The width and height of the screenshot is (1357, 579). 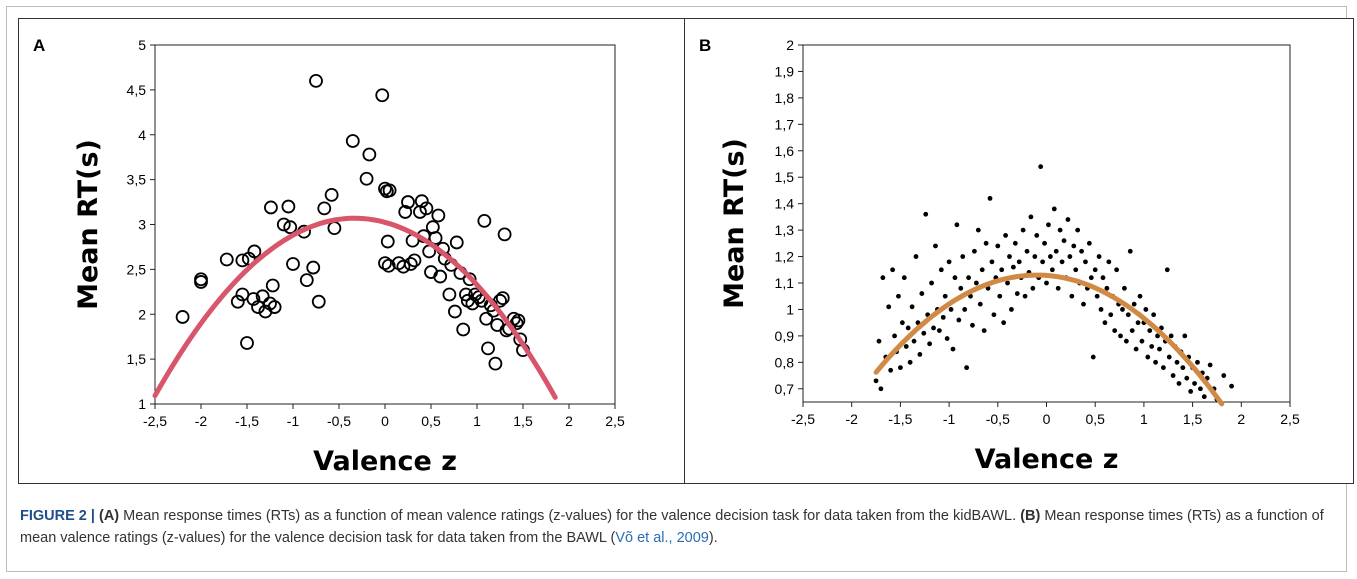 I want to click on y-tick-label: 1,2, so click(x=785, y=257).